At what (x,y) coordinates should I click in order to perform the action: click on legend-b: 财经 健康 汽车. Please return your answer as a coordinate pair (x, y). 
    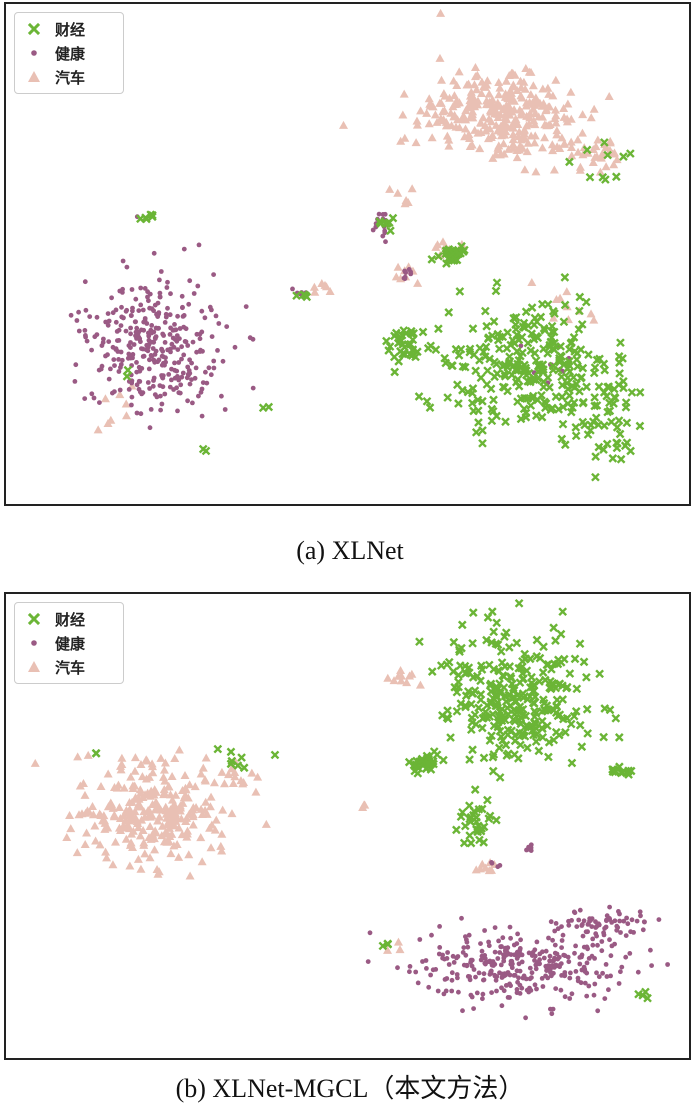
    Looking at the image, I should click on (69, 643).